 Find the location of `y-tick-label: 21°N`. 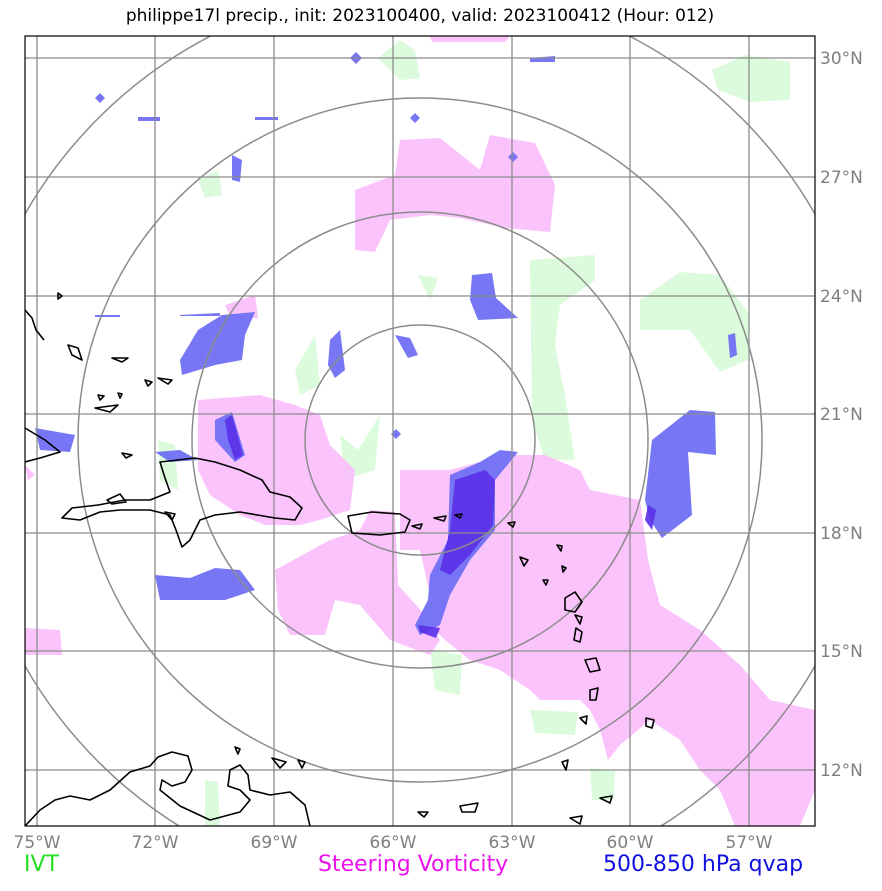

y-tick-label: 21°N is located at coordinates (841, 415).